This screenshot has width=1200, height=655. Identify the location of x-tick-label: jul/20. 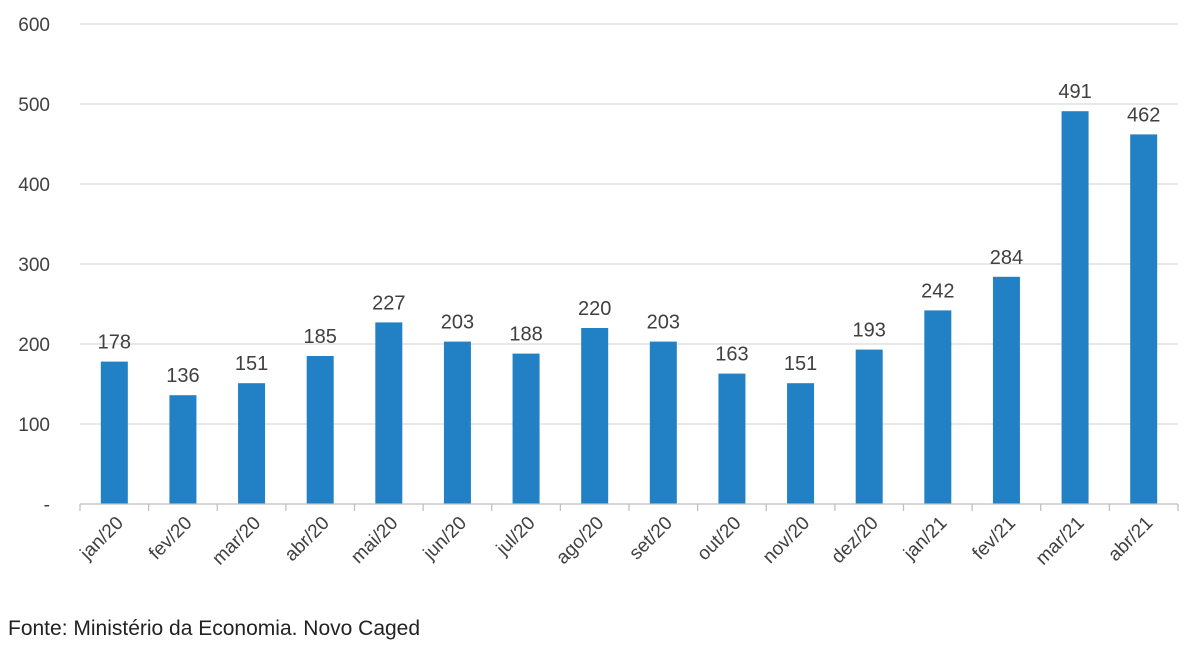
(516, 537).